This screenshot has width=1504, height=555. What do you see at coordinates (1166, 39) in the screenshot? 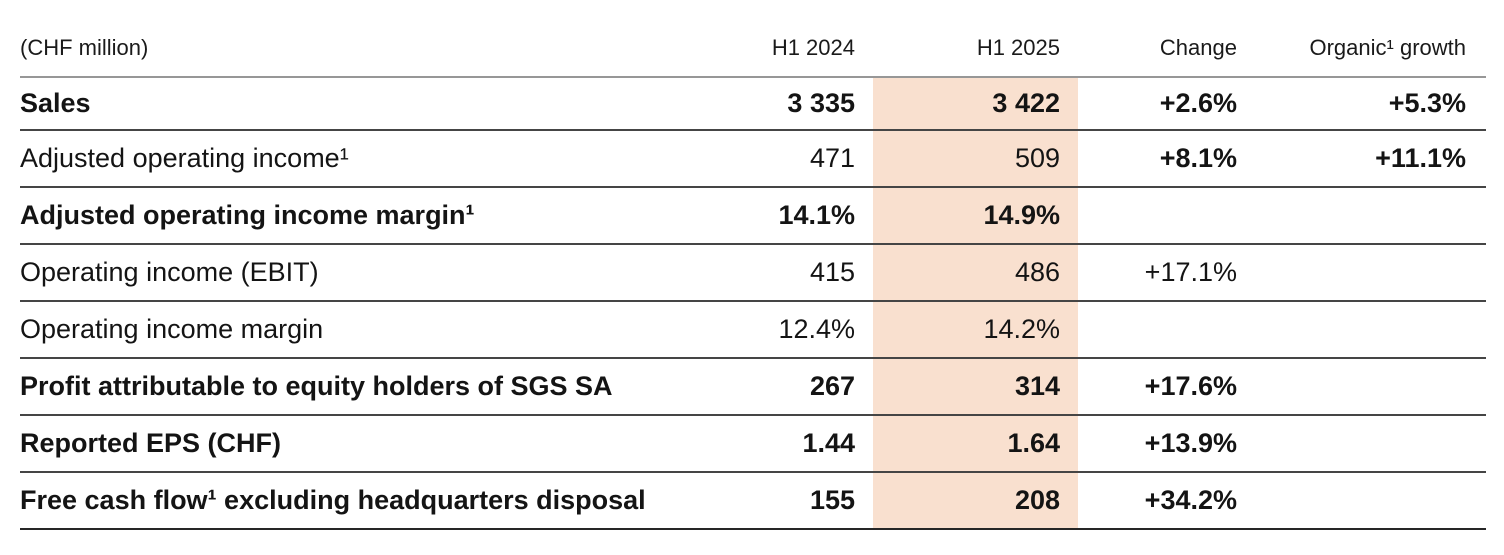
I see `column-header-change: Change` at bounding box center [1166, 39].